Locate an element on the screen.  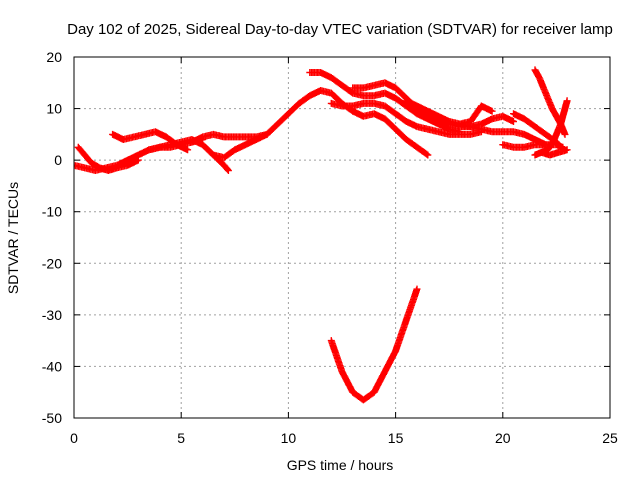
x-tick-label: 10 is located at coordinates (289, 438).